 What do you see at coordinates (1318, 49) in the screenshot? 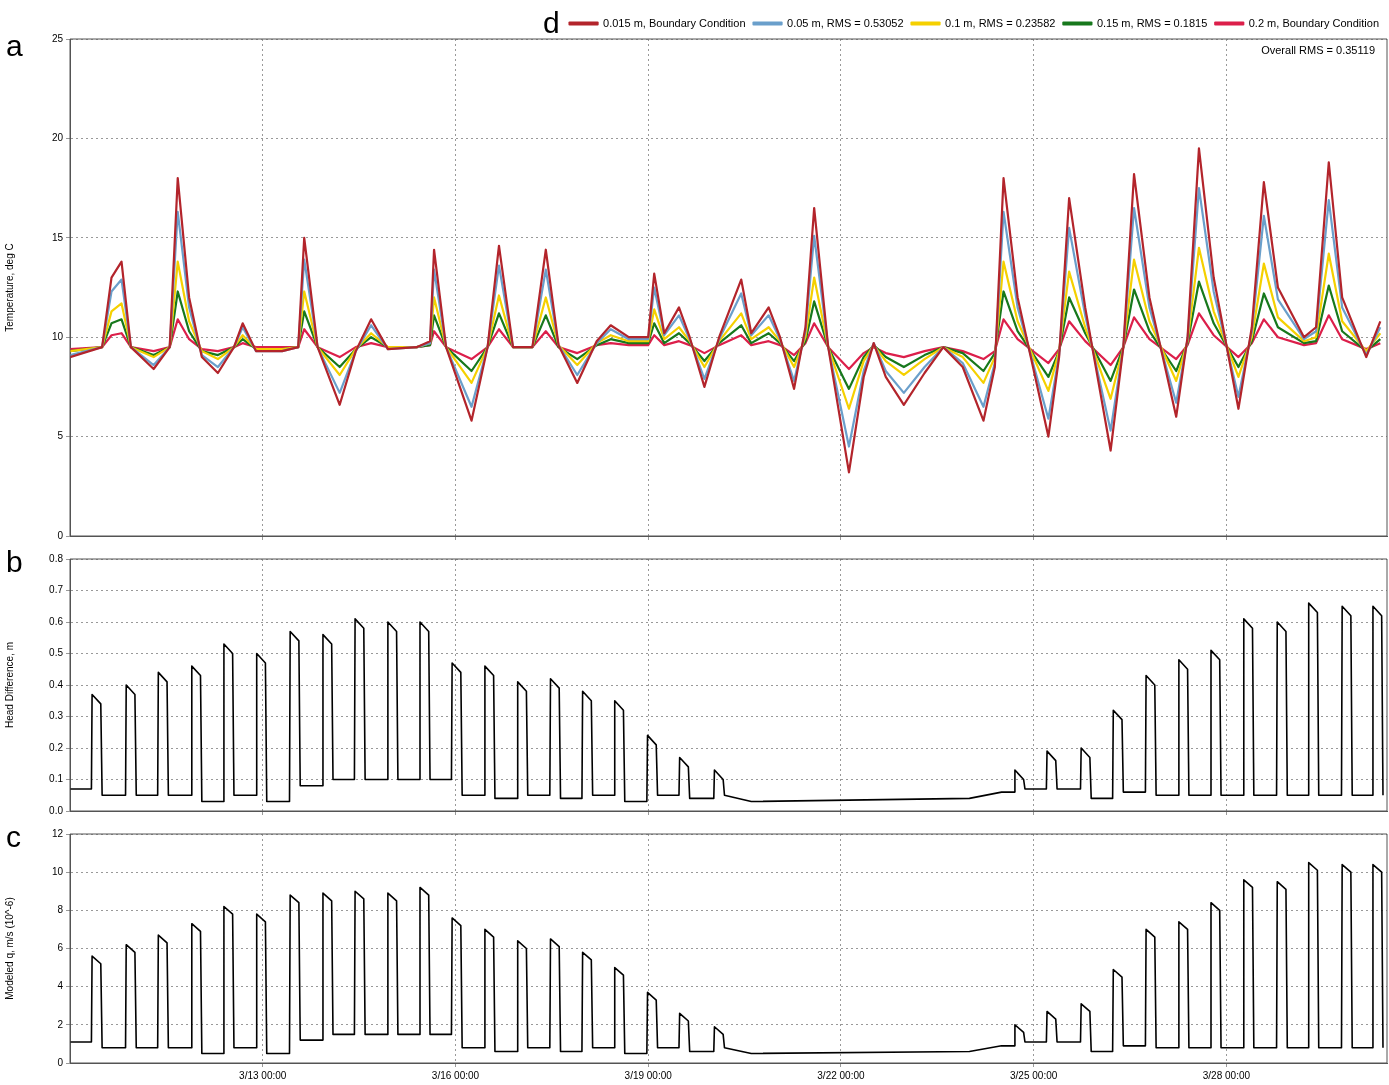
I see `annotation: Overall RMS = 0.35119` at bounding box center [1318, 49].